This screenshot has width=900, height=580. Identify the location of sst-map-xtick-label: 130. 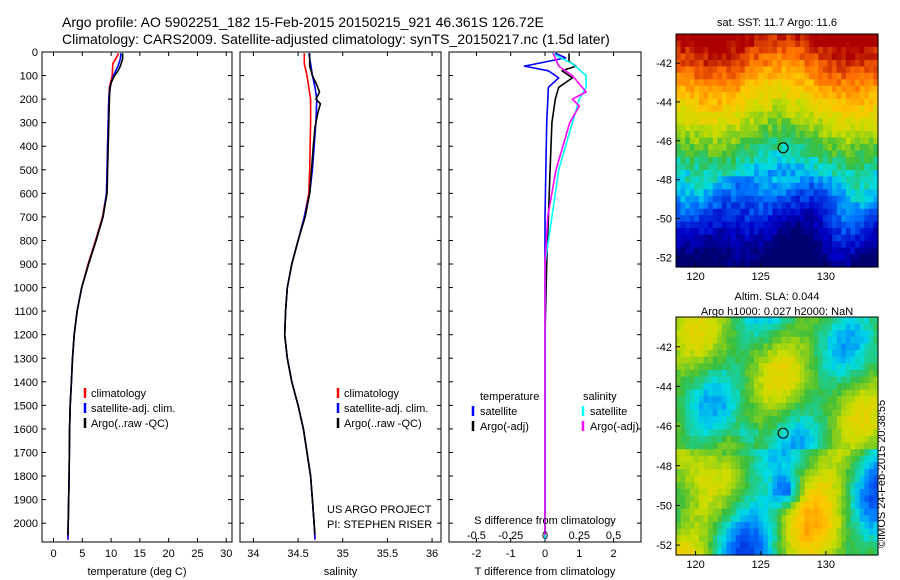
(826, 277).